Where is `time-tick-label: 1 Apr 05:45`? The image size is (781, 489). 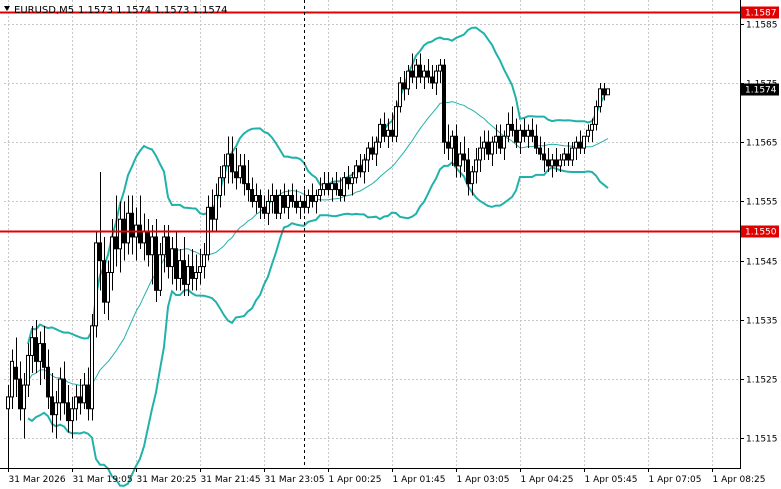
time-tick-label: 1 Apr 05:45 is located at coordinates (611, 480).